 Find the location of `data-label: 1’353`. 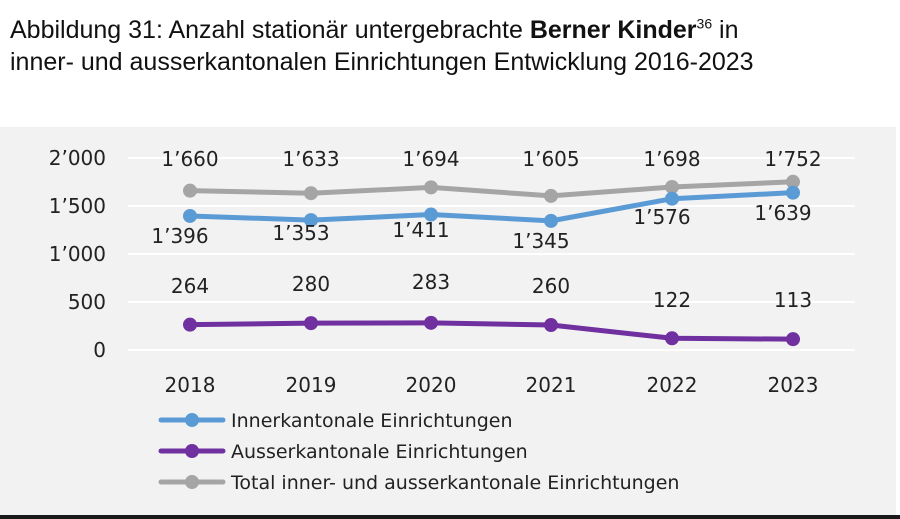

data-label: 1’353 is located at coordinates (300, 233).